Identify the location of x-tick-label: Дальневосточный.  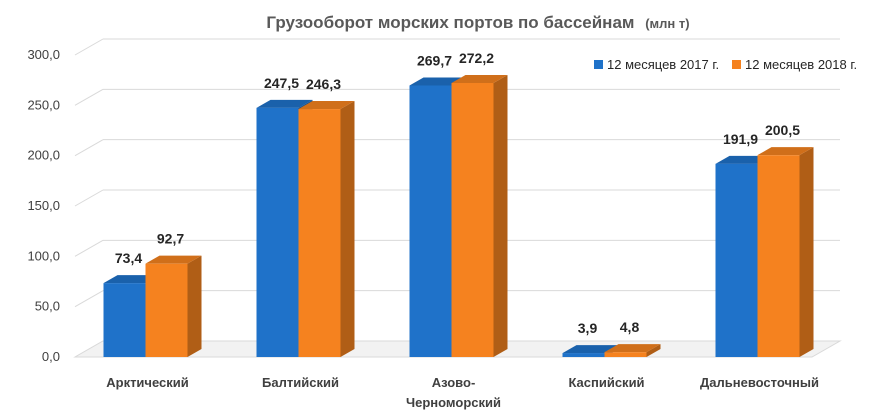
(759, 382).